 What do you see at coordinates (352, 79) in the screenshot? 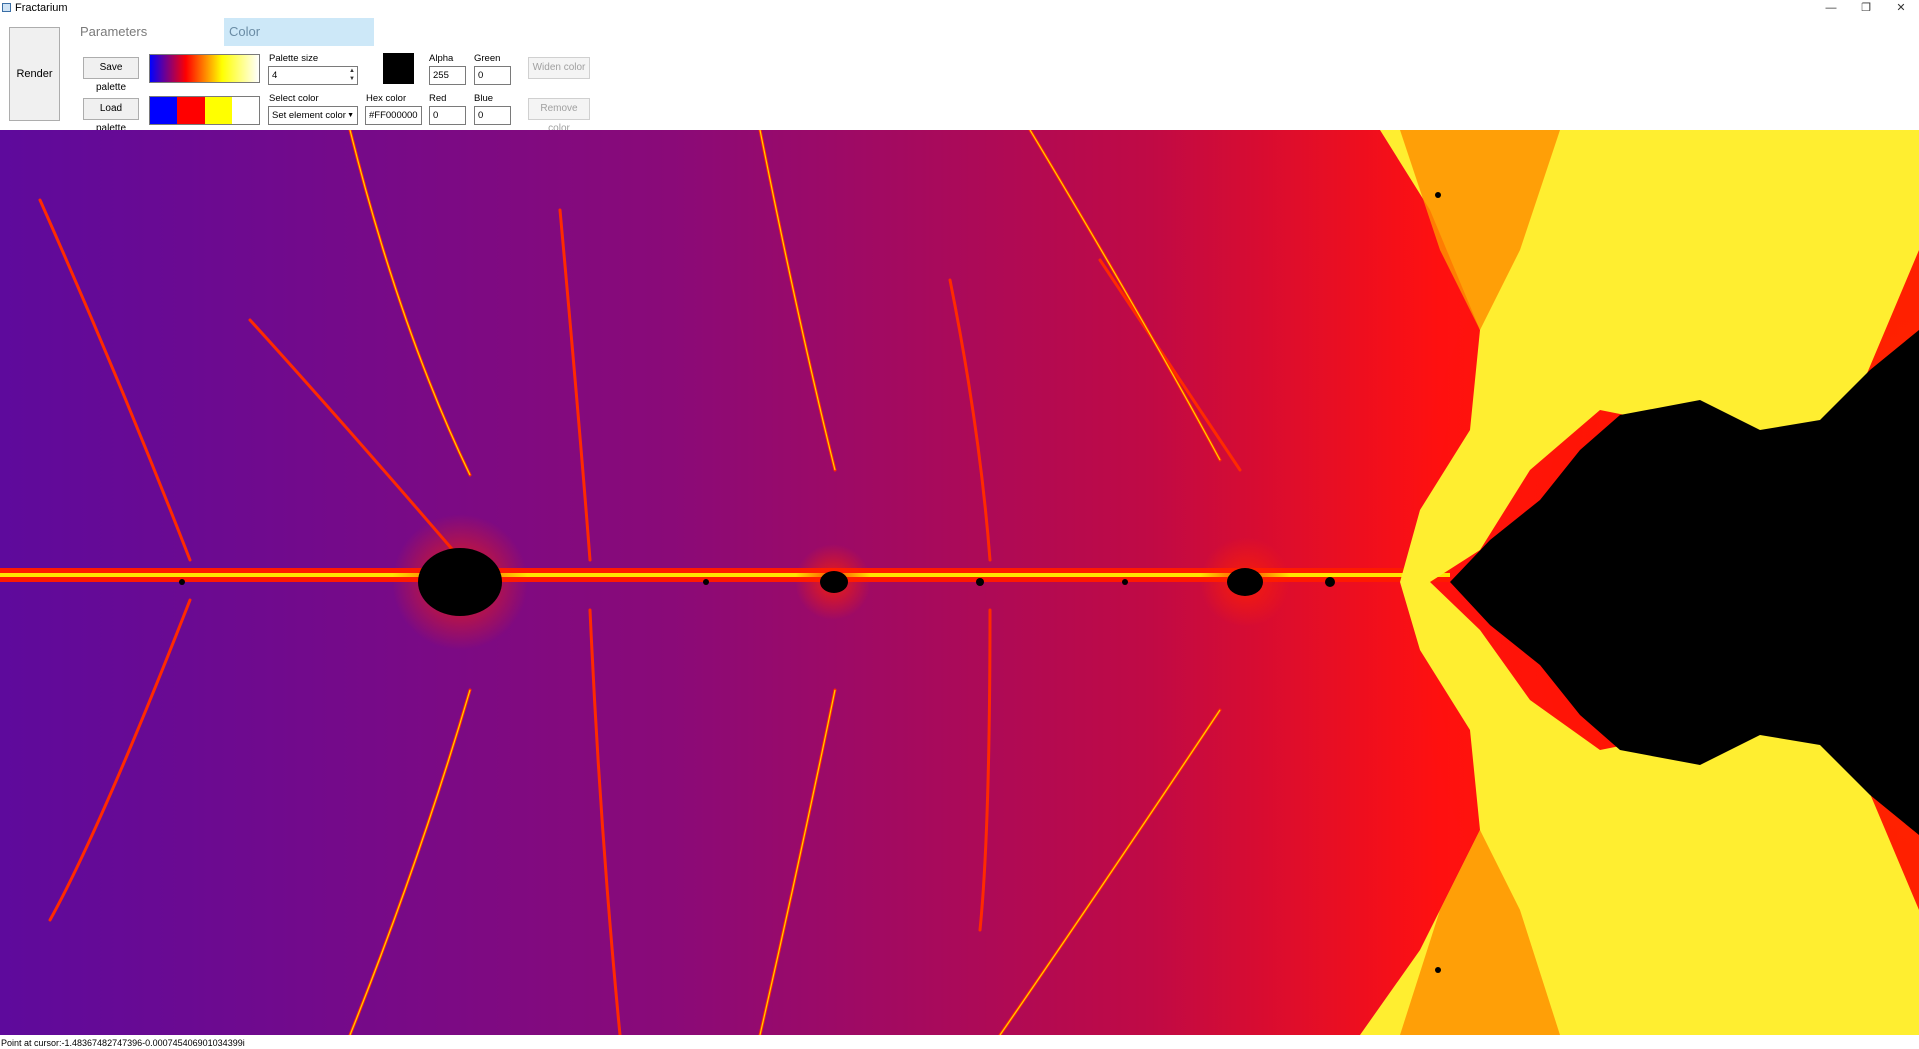
I see `spin-down-icon: ▼` at bounding box center [352, 79].